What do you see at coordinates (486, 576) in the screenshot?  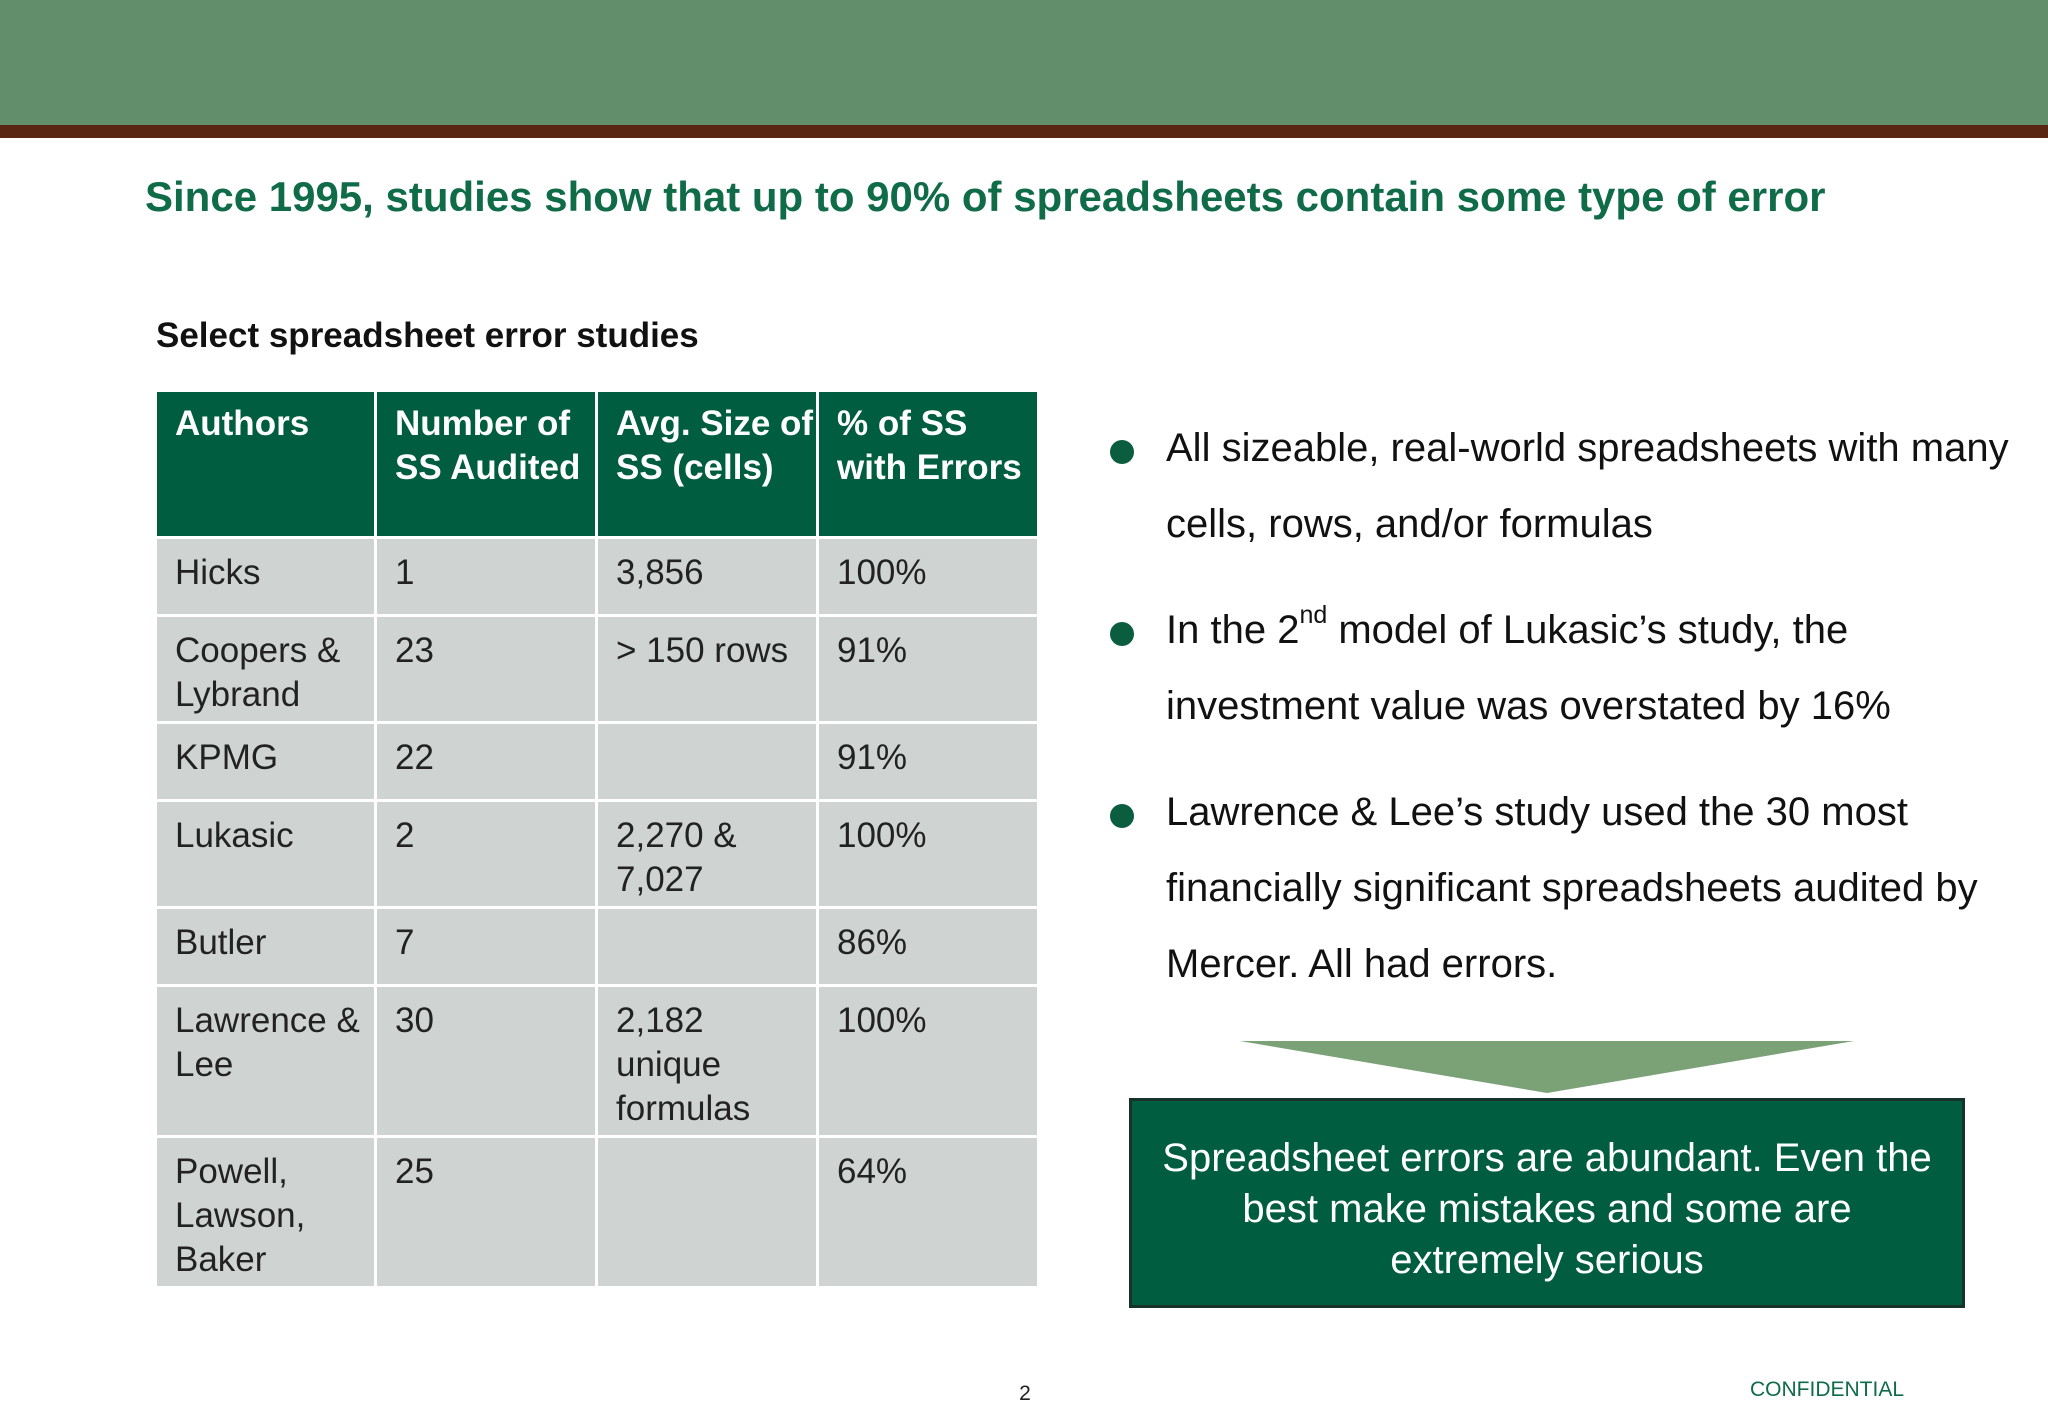 I see `cell-number: 1` at bounding box center [486, 576].